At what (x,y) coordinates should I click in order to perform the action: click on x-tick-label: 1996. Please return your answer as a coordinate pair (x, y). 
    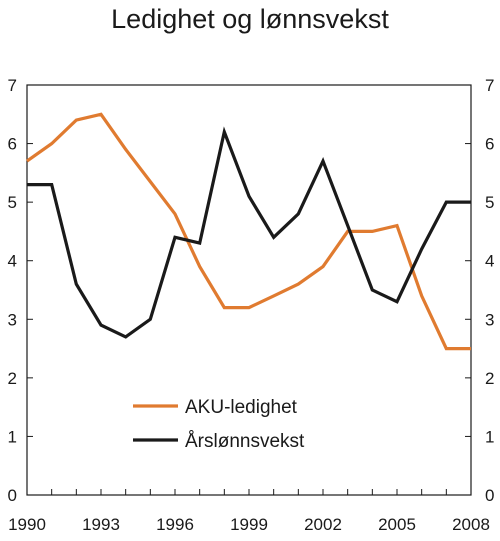
    Looking at the image, I should click on (175, 524).